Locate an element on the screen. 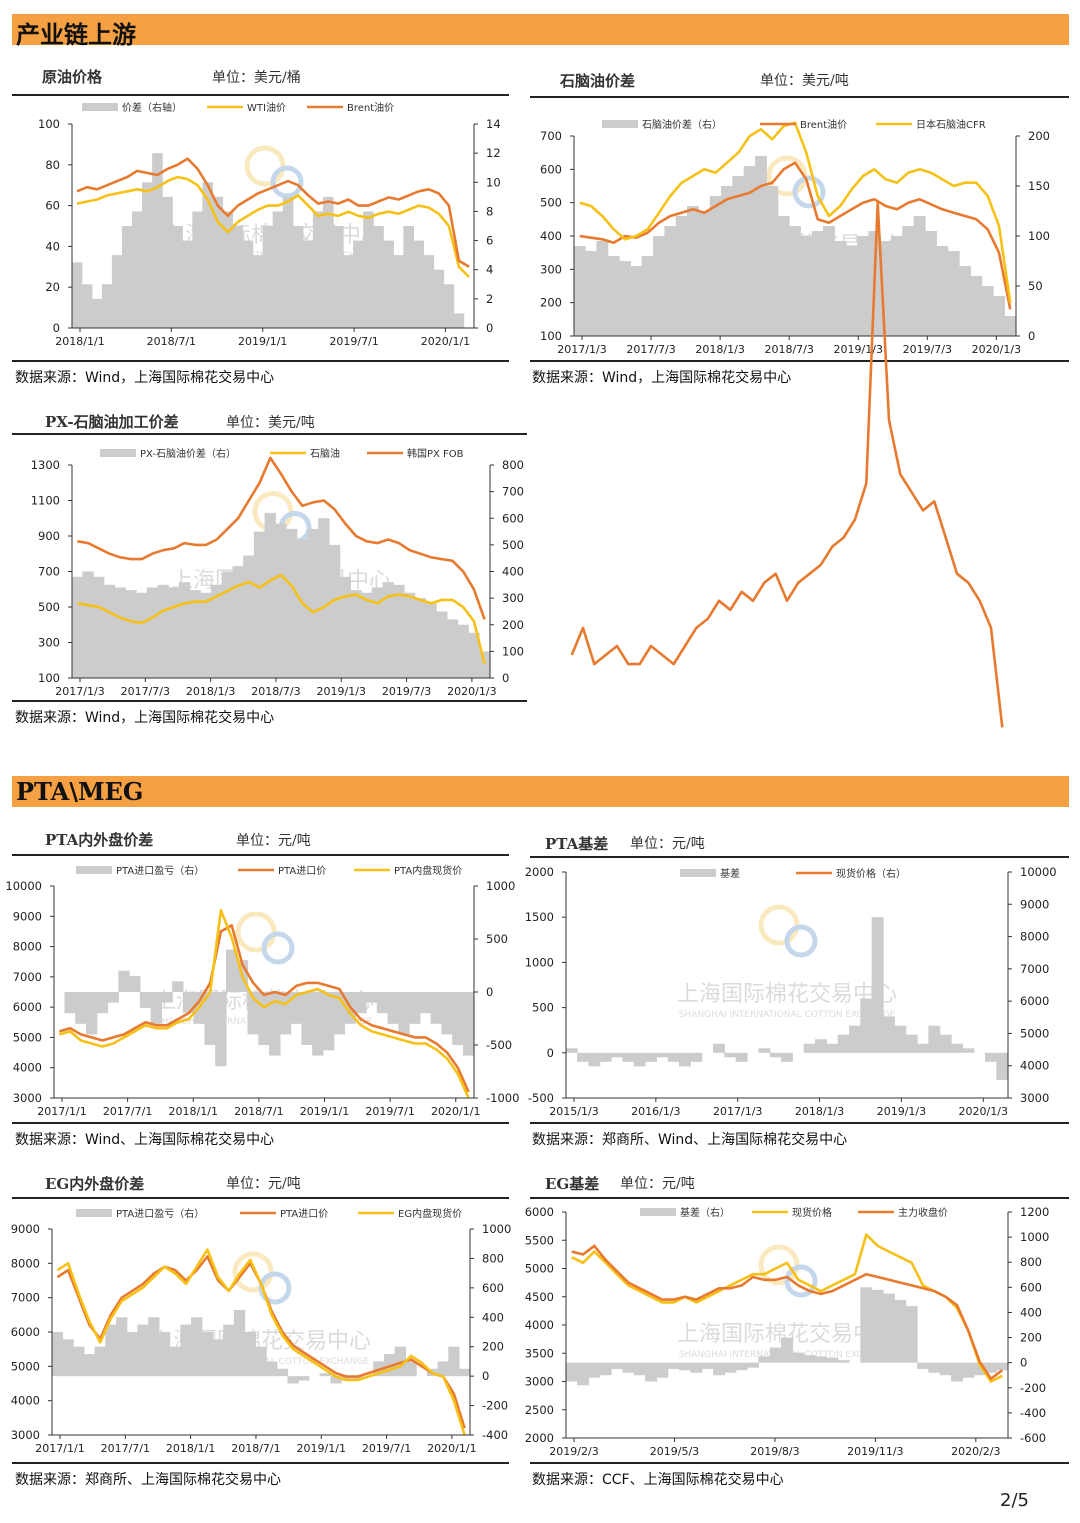 The image size is (1080, 1523). y2-tick-label: 9000 is located at coordinates (1034, 904).